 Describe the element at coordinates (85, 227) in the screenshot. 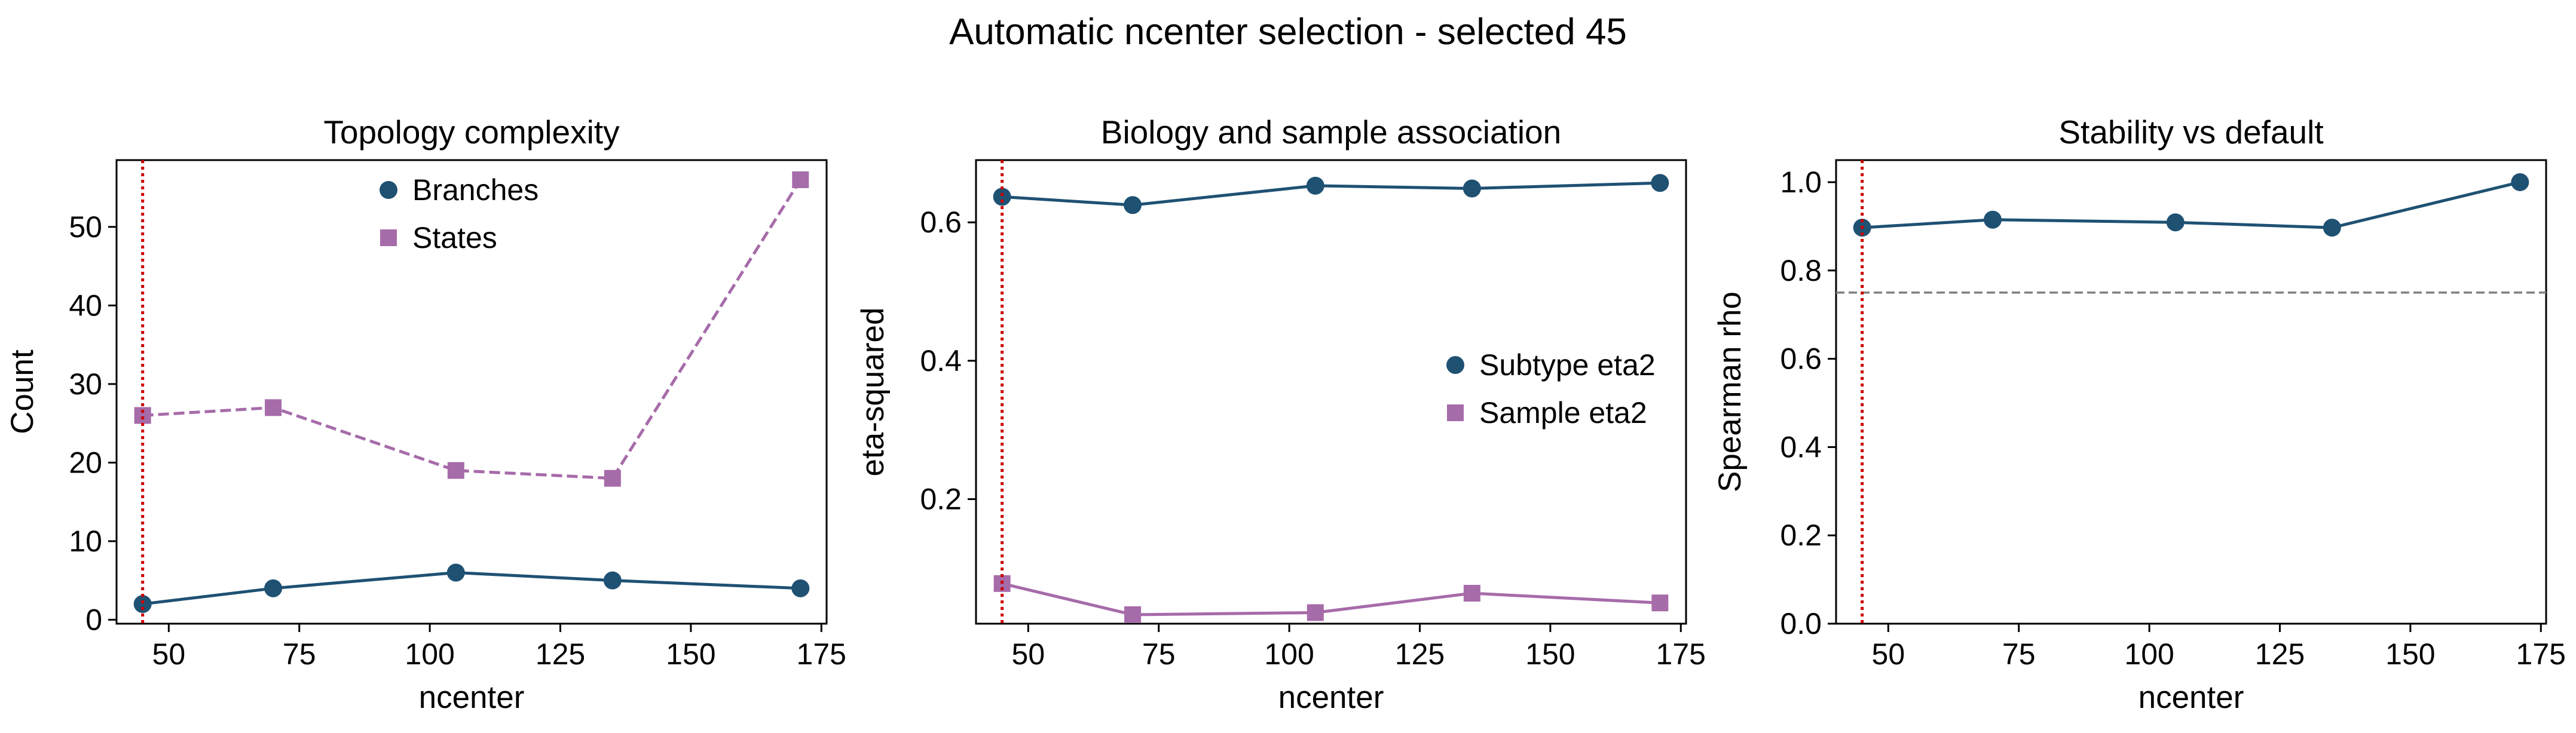

I see `y-tick-label: 50` at that location.